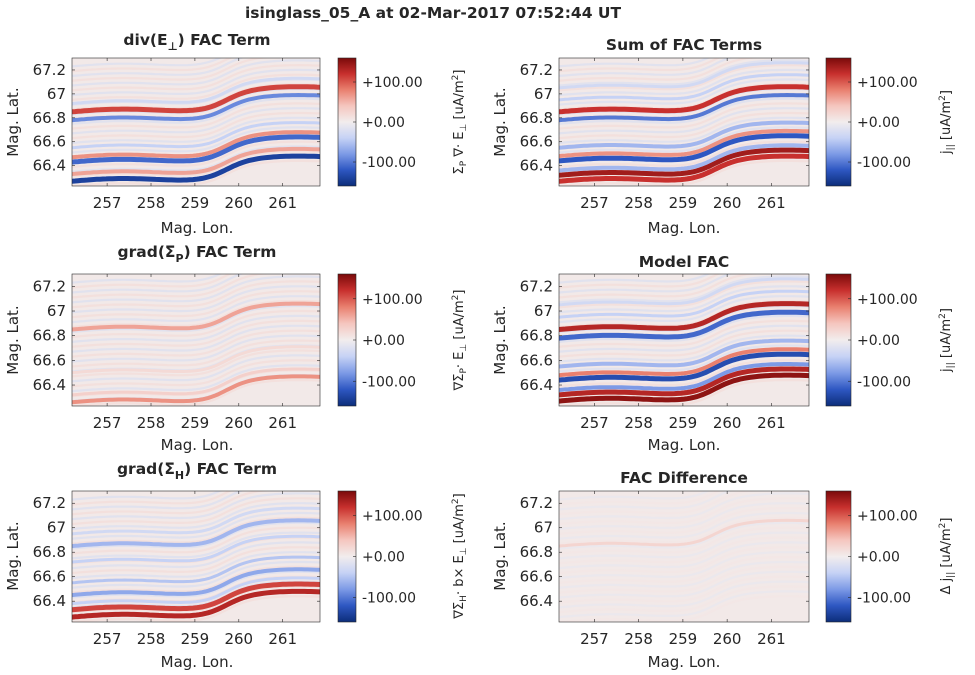 This screenshot has width=975, height=675. I want to click on panel-title: FAC Difference, so click(684, 478).